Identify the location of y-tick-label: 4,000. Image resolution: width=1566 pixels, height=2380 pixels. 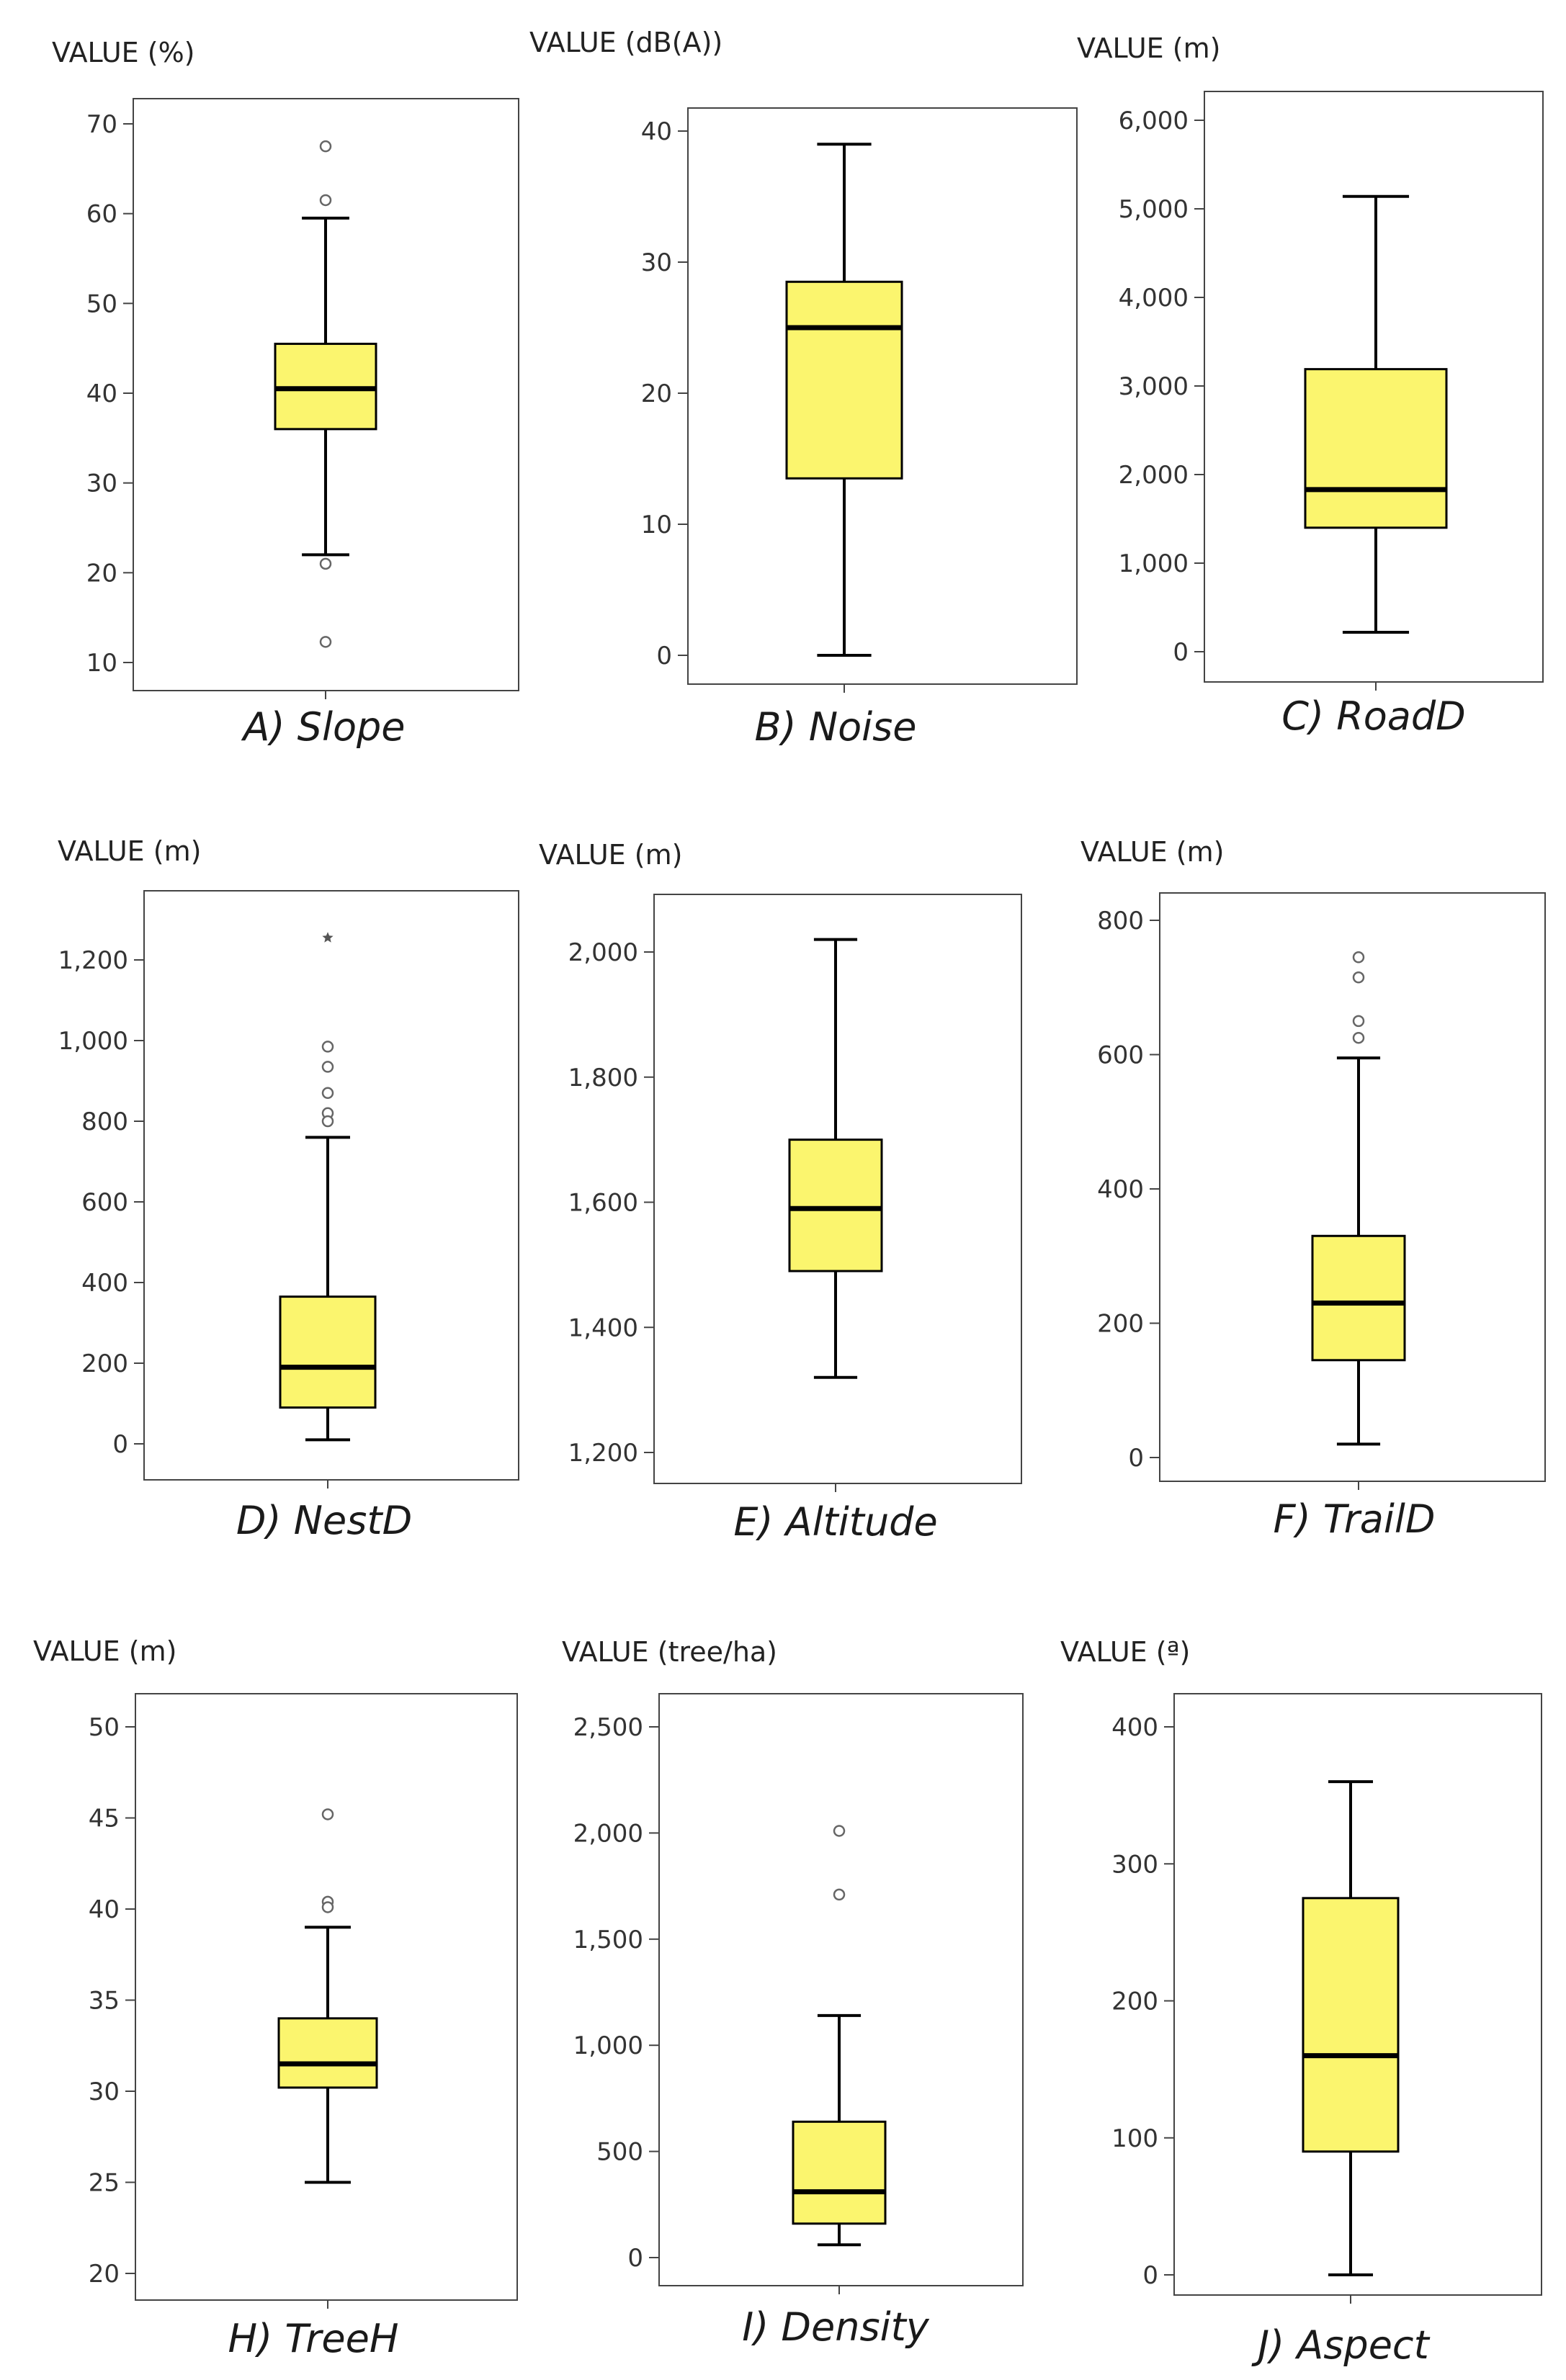
(1154, 298).